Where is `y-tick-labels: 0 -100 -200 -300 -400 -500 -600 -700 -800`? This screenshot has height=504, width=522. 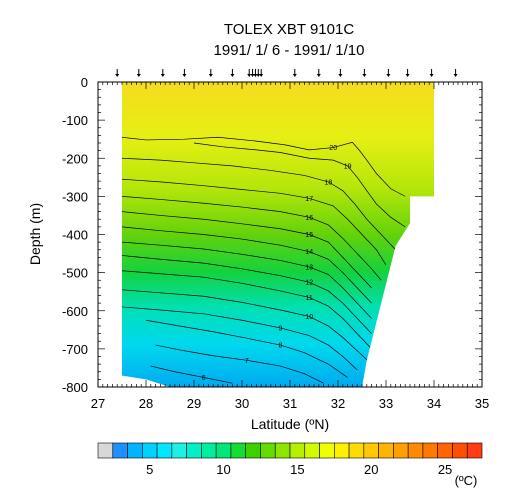
y-tick-labels: 0 -100 -200 -300 -400 -500 -600 -700 -800 is located at coordinates (75, 235).